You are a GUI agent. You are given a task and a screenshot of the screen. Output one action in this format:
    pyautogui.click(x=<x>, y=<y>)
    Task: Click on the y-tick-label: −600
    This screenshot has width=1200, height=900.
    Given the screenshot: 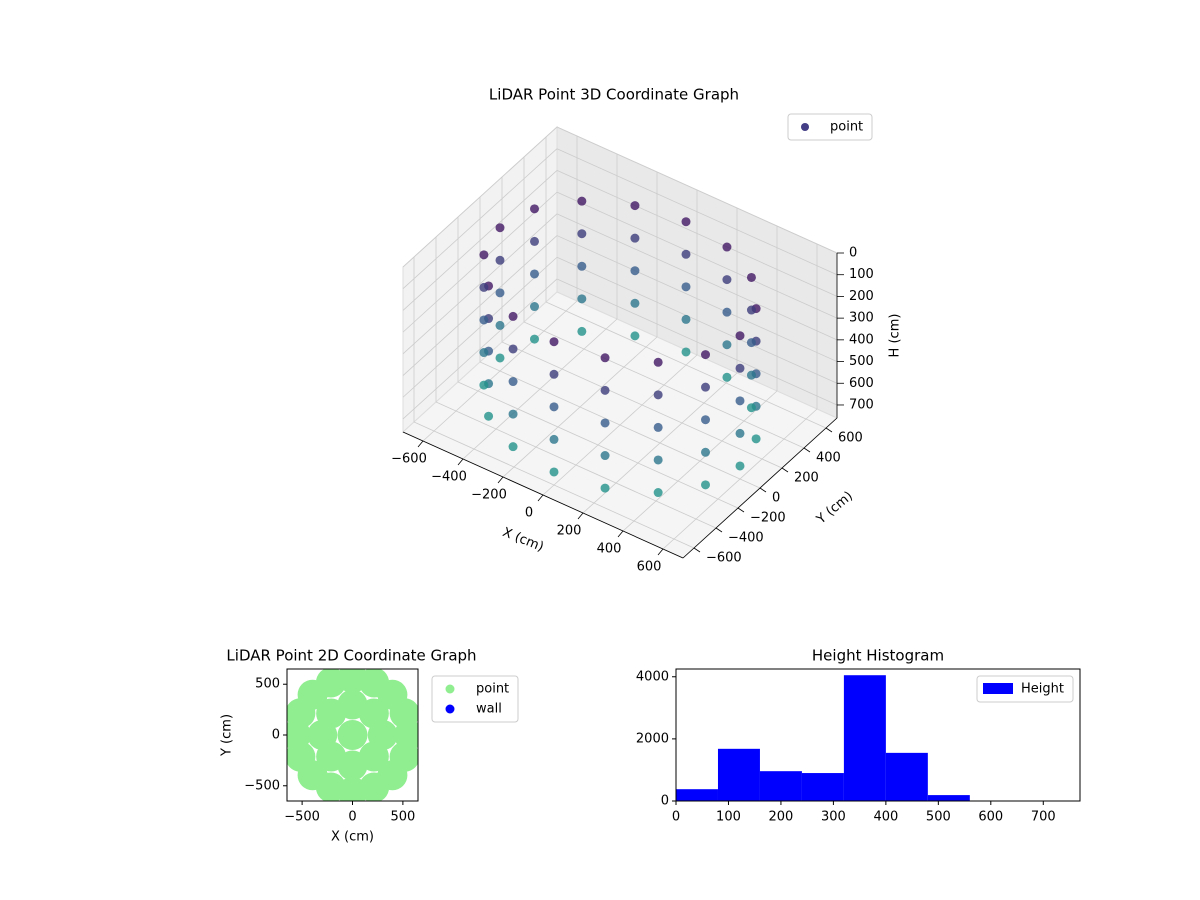 What is the action you would take?
    pyautogui.click(x=724, y=558)
    